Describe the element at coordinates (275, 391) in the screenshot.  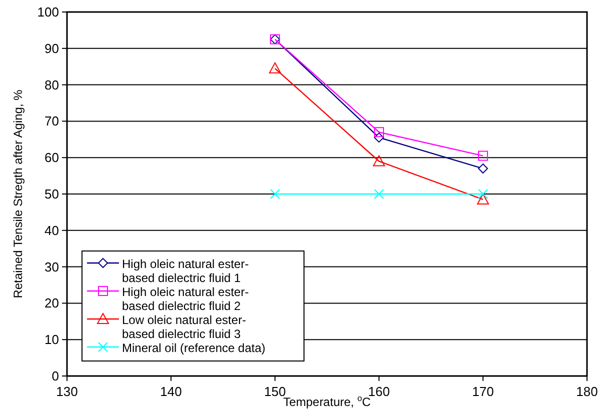
I see `x-tick-label: 150` at that location.